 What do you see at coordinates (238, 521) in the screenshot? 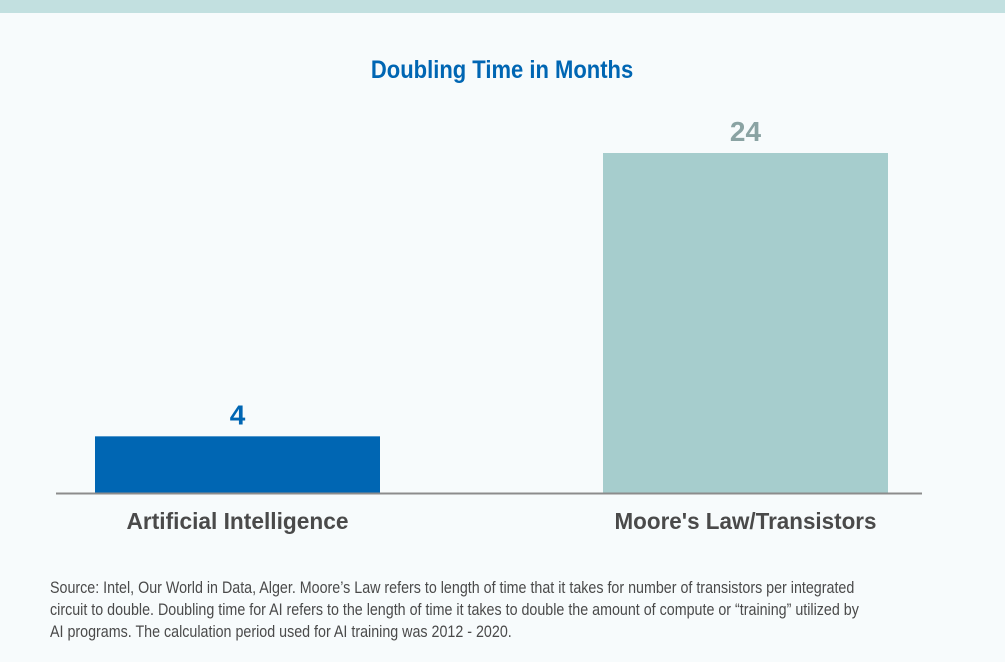
I see `category-label-0: Artificial Intelligence` at bounding box center [238, 521].